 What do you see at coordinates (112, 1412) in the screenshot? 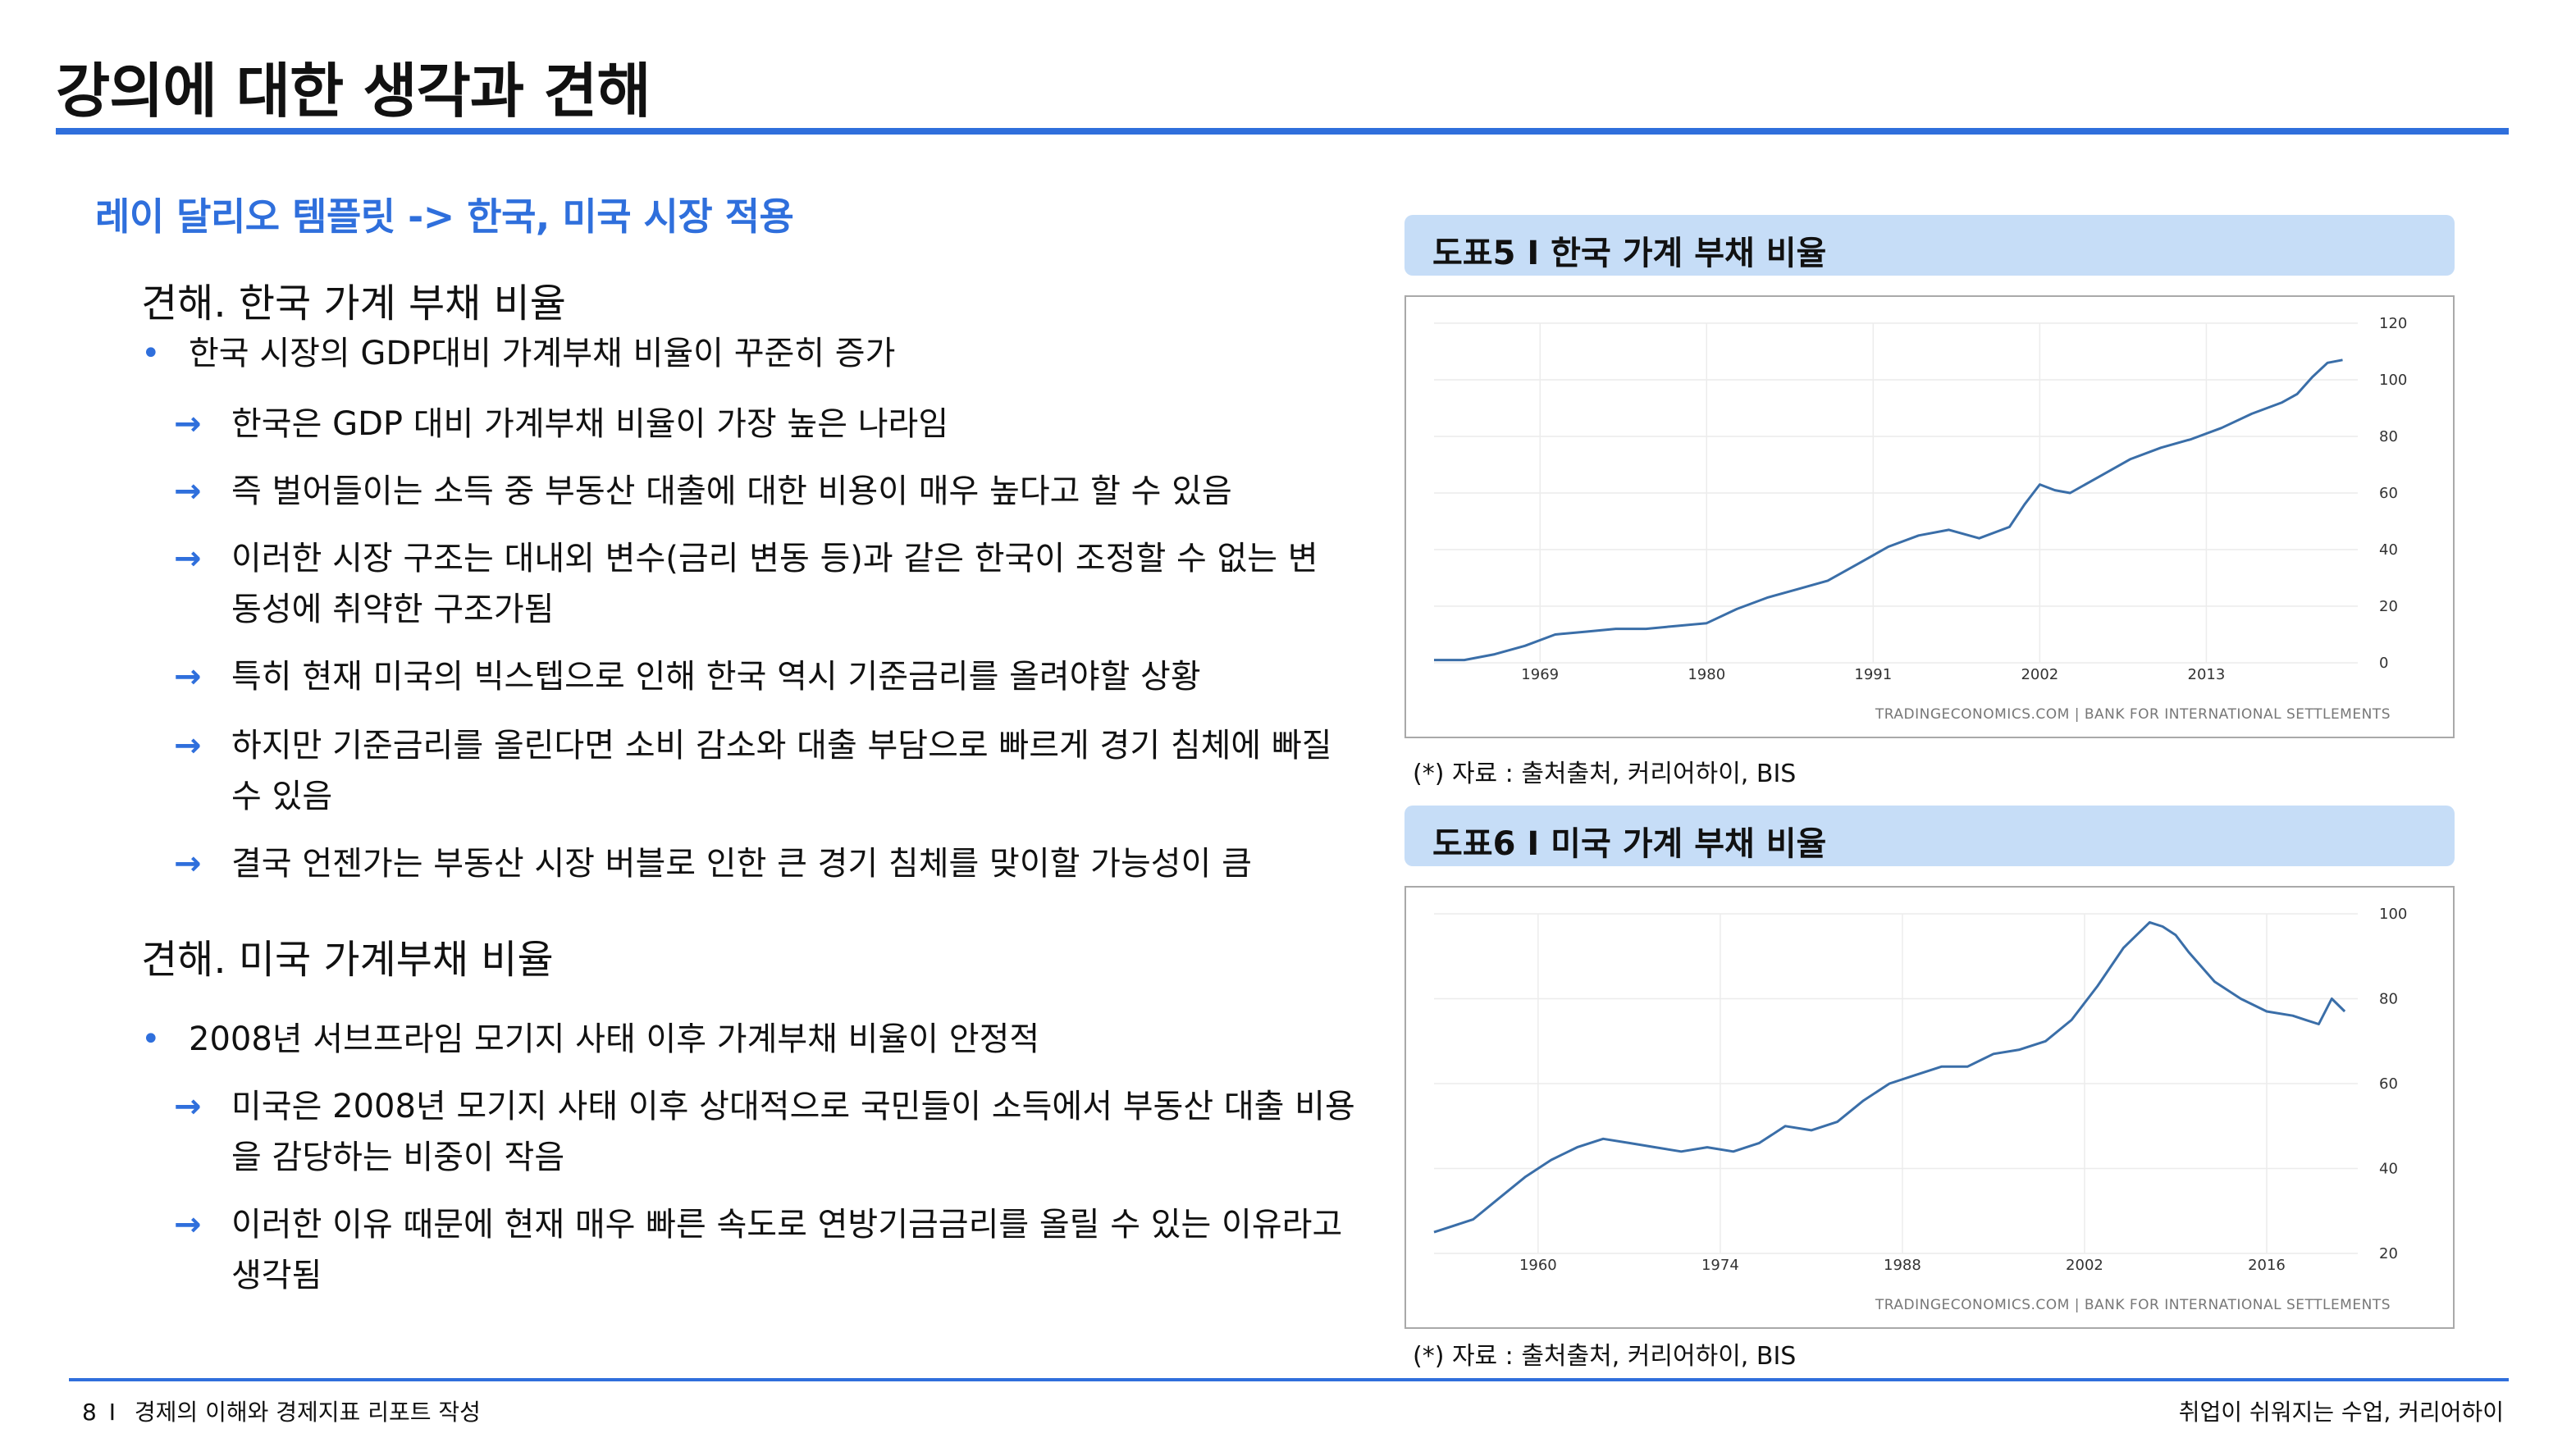
I see `footer-separator: I` at bounding box center [112, 1412].